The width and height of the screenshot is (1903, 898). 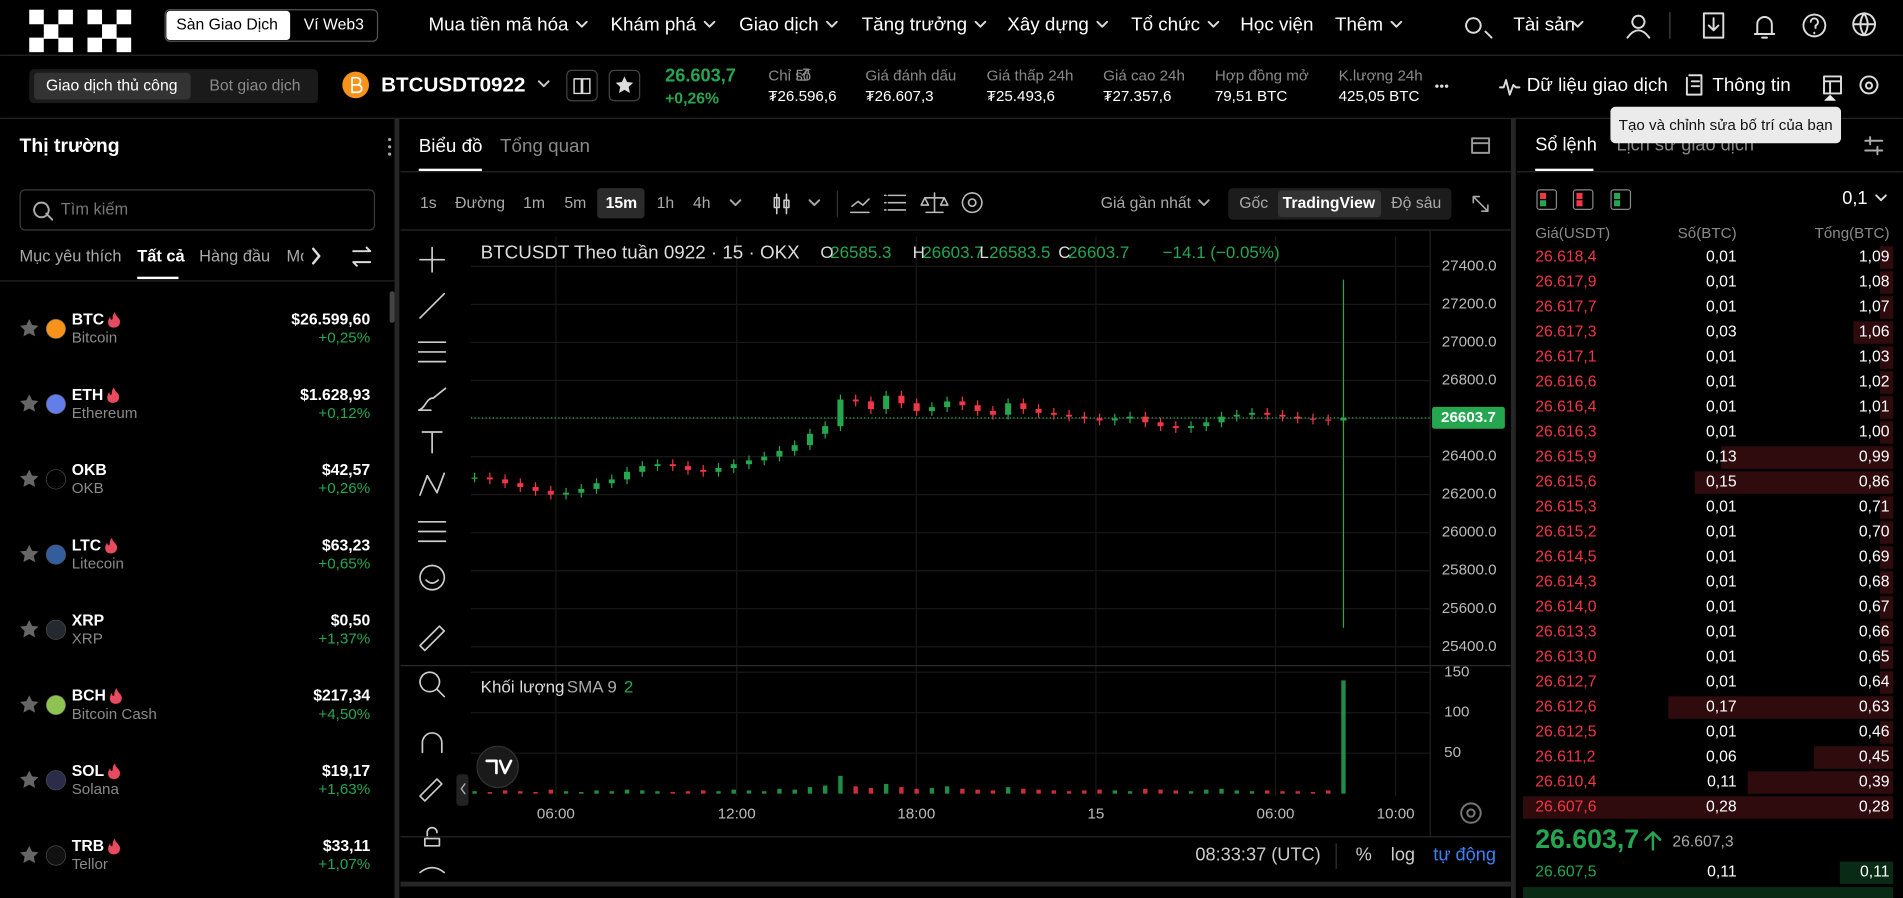 I want to click on interval: 4h, so click(x=702, y=203).